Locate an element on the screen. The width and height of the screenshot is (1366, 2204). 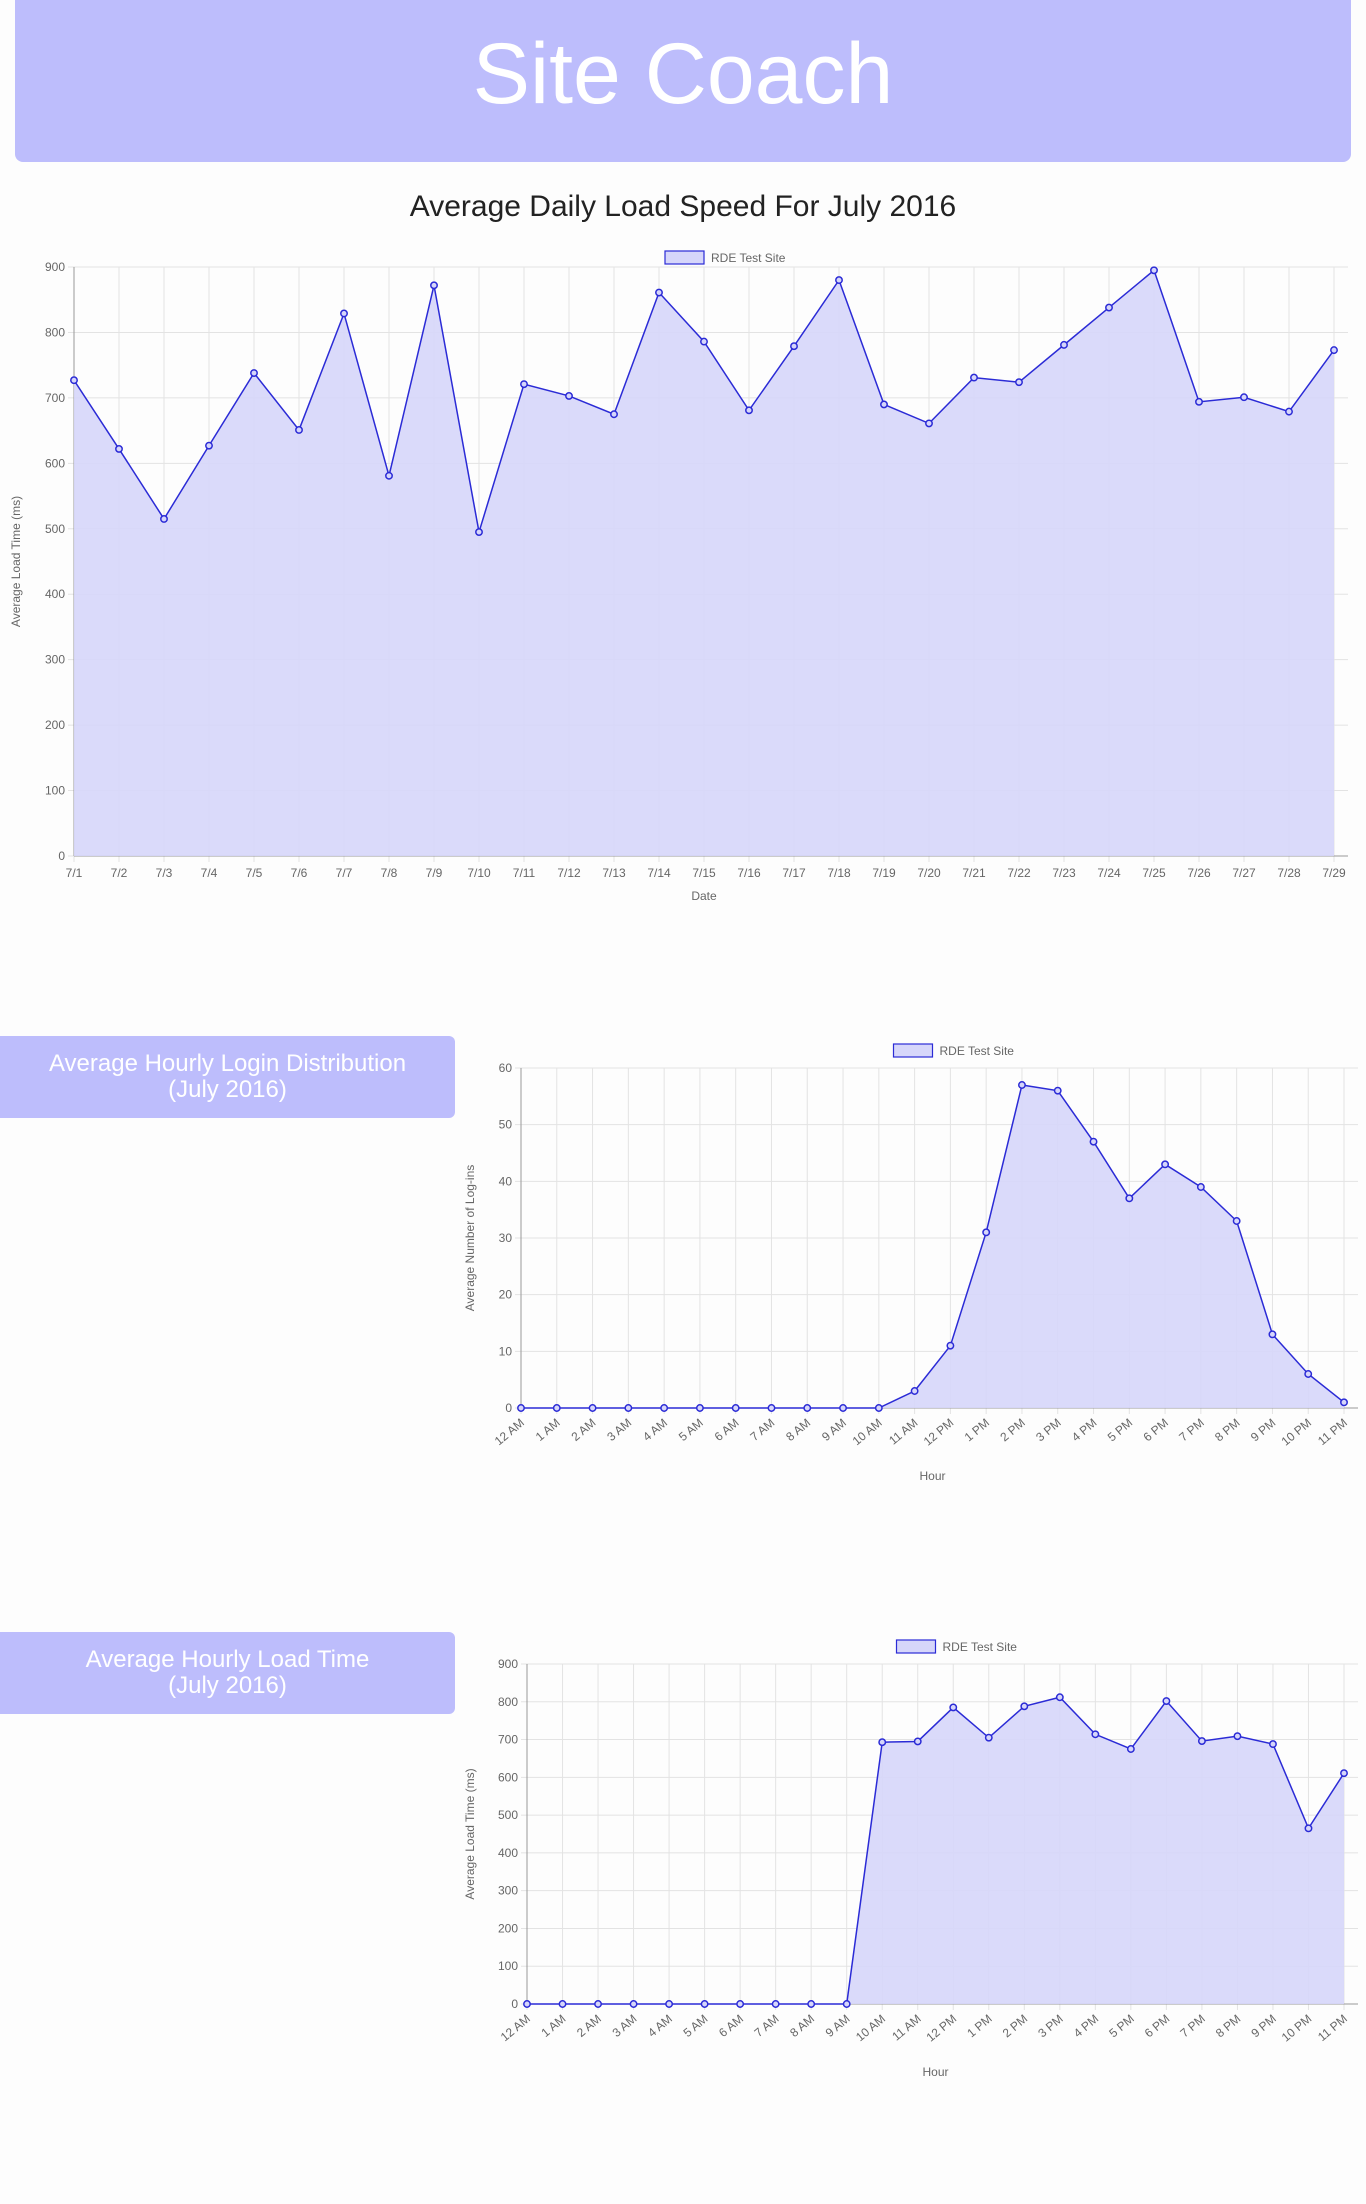
y-tick-label: 600 is located at coordinates (55, 463).